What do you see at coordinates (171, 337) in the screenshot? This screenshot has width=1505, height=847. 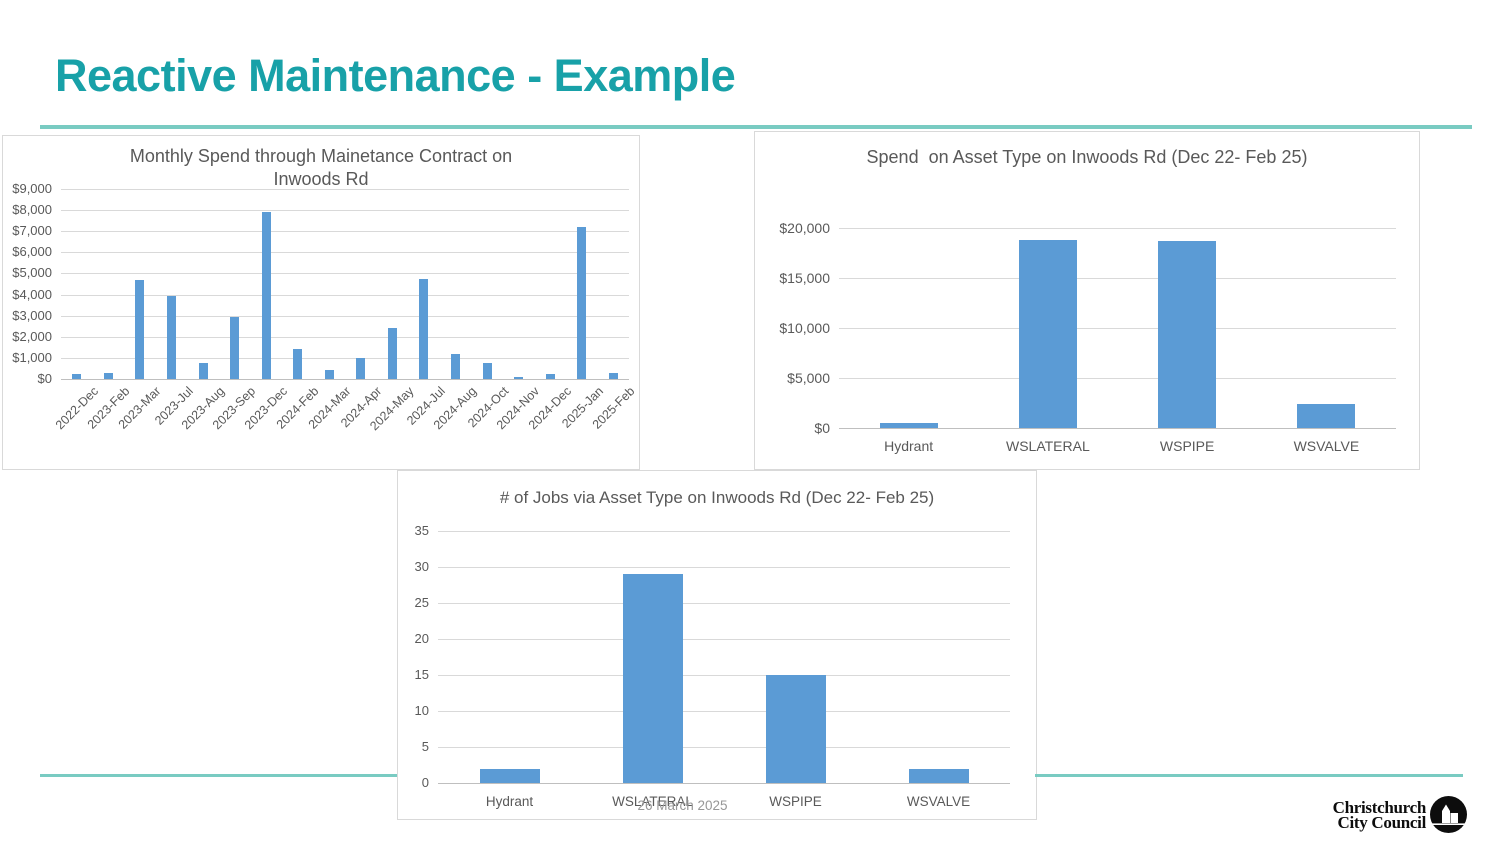 I see `bar-2023-Jul` at bounding box center [171, 337].